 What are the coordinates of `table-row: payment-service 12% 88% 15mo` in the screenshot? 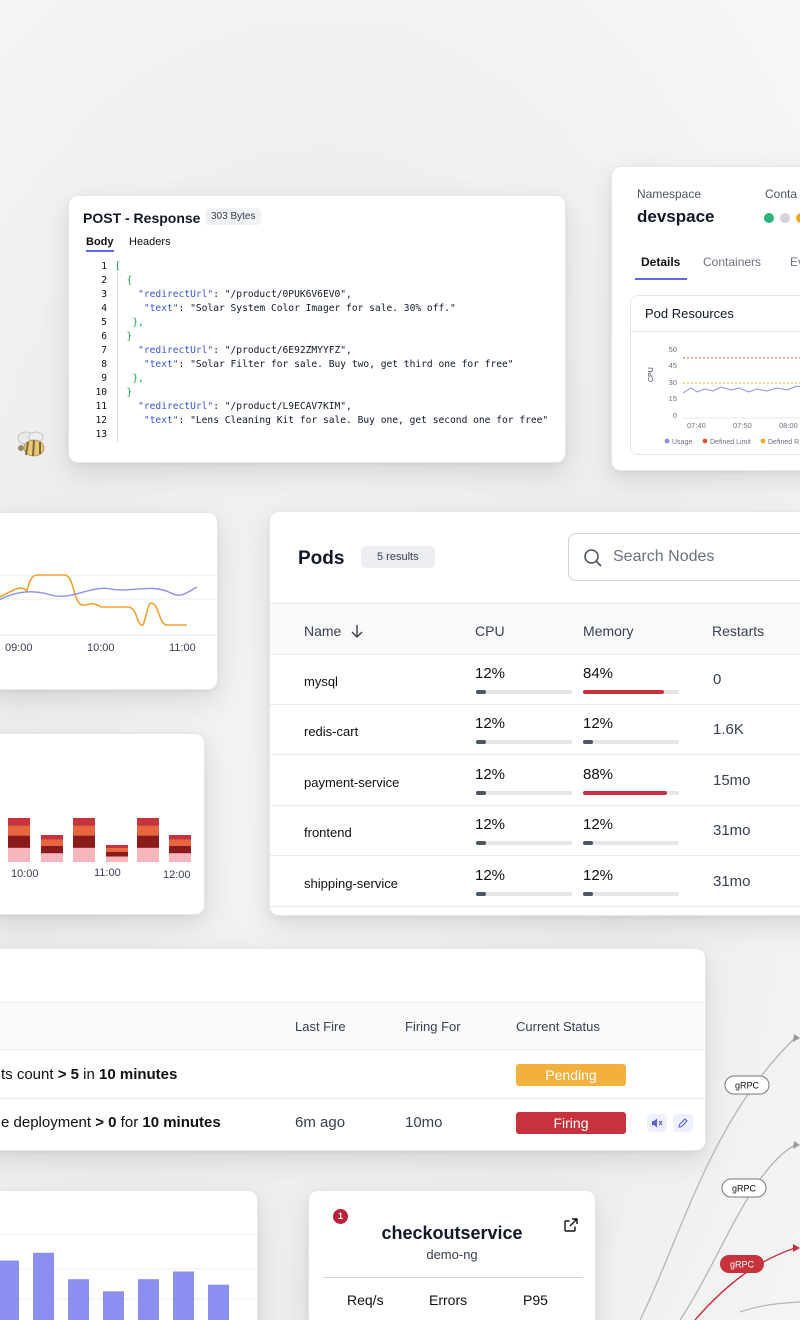 It's located at (535, 781).